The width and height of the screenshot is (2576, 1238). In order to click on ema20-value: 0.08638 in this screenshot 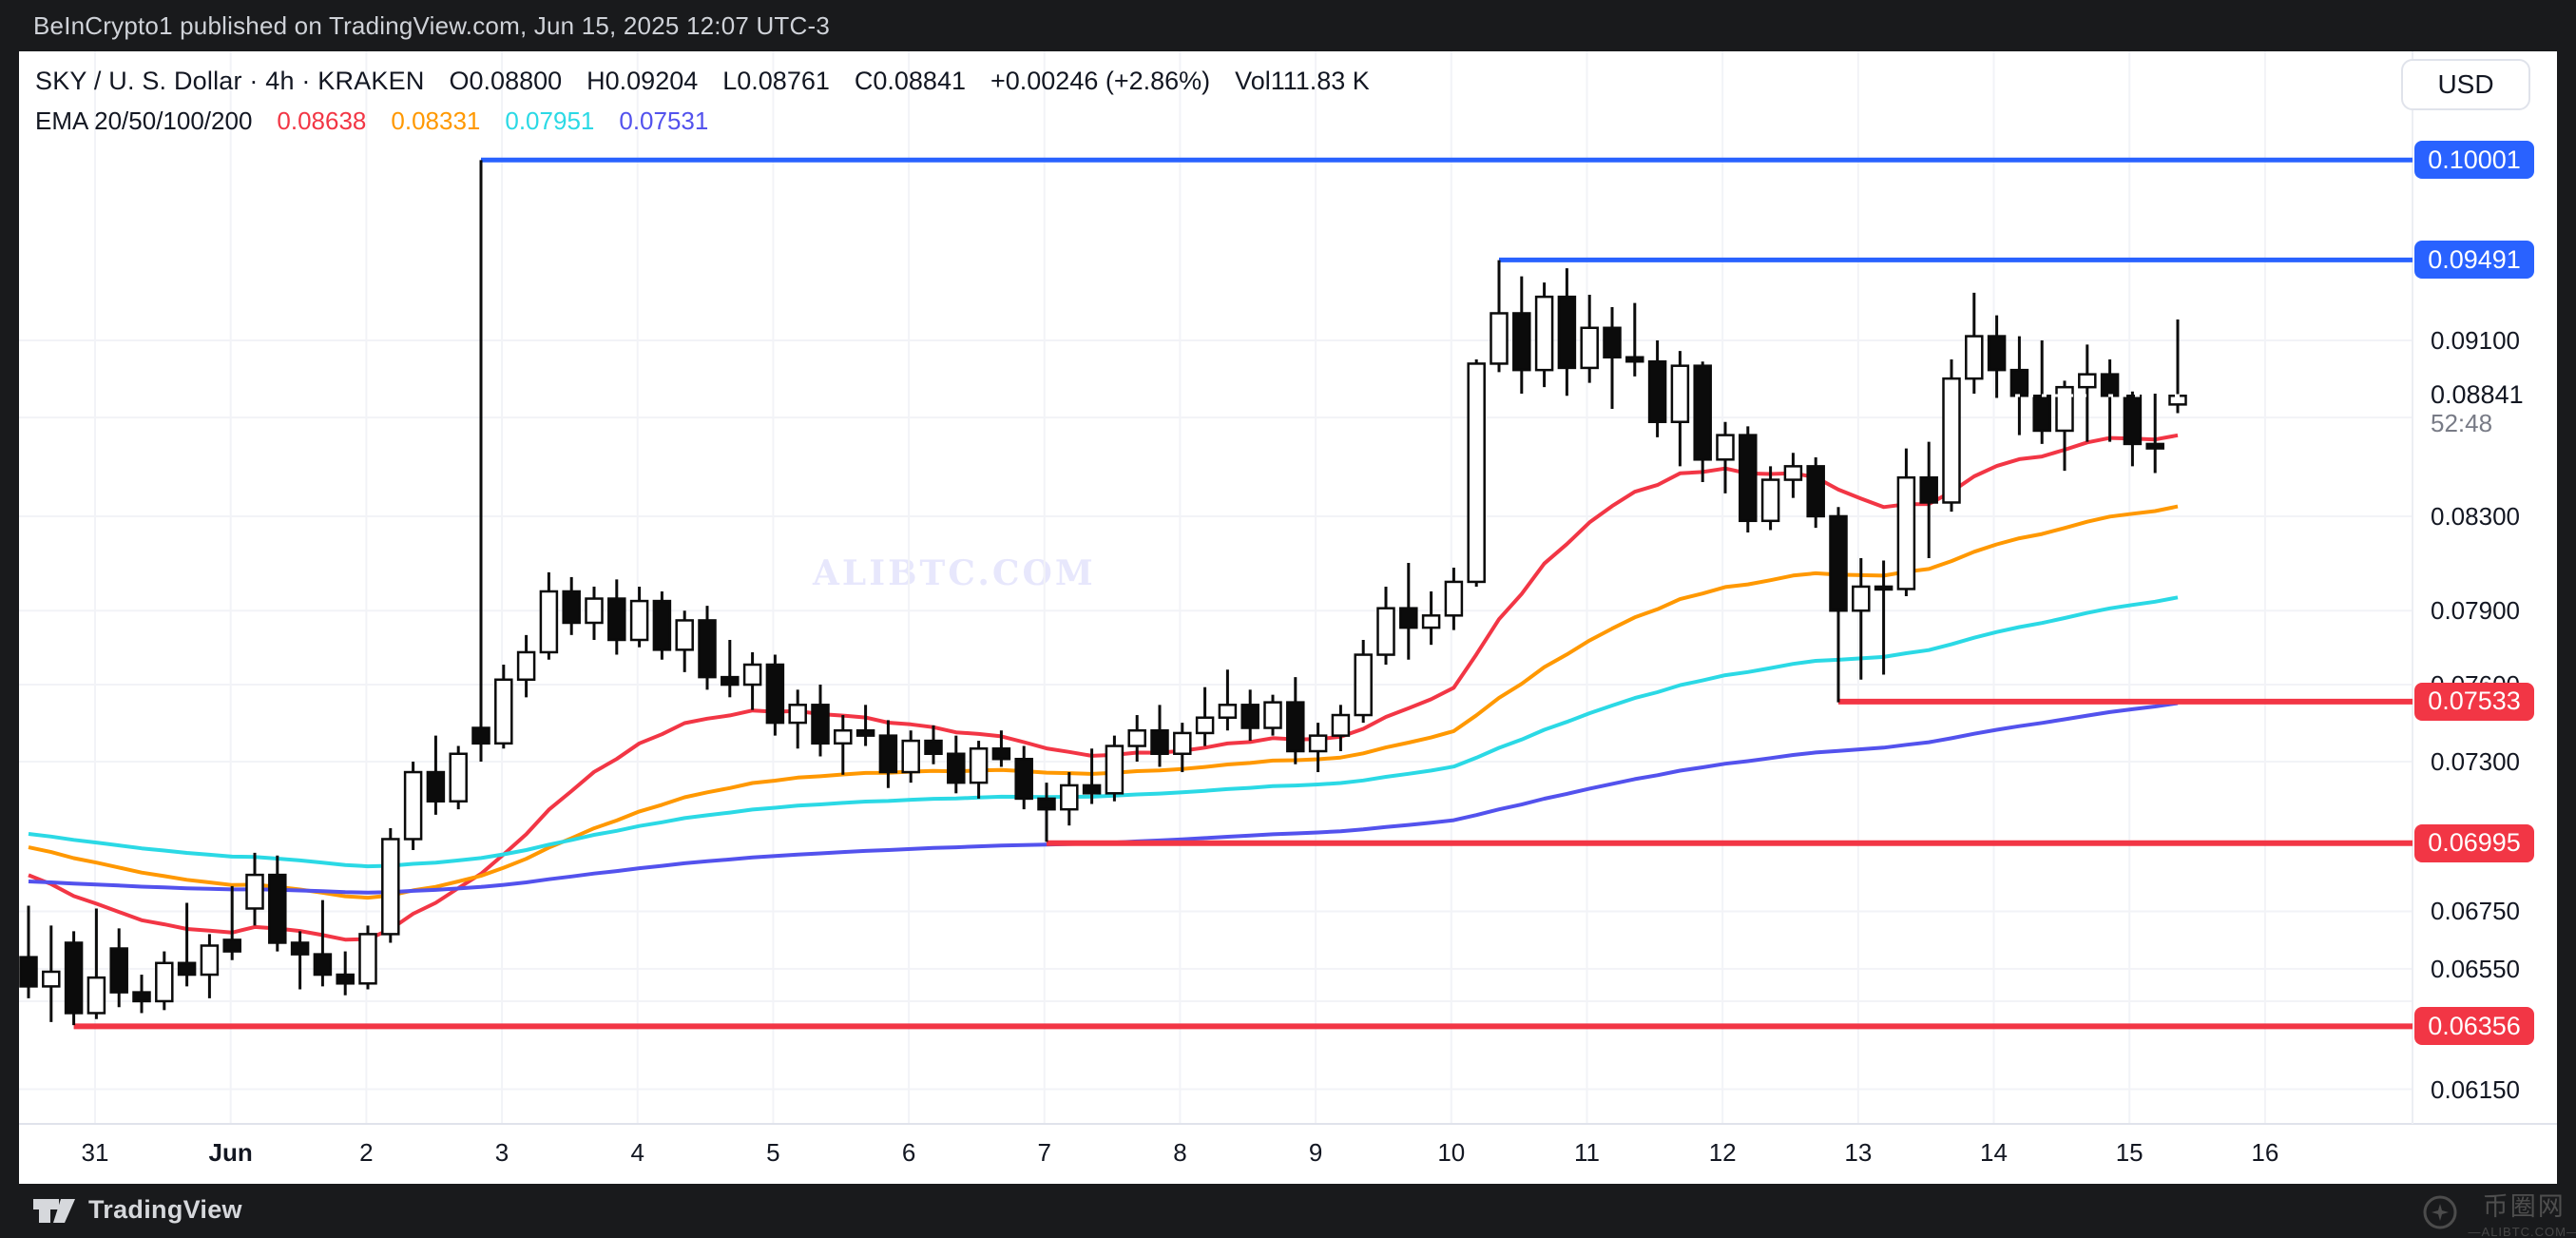, I will do `click(322, 121)`.